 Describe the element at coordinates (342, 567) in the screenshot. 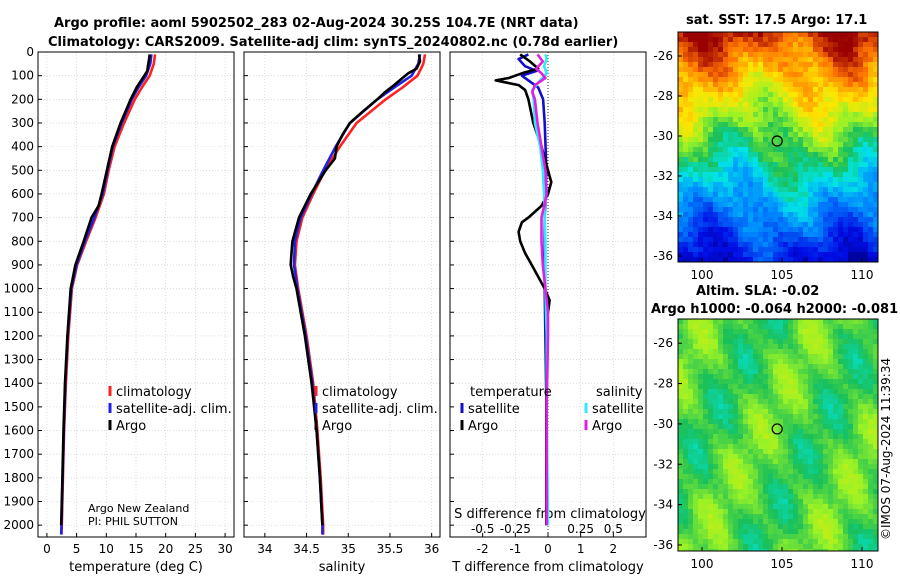

I see `x-axis-label: salinity` at that location.